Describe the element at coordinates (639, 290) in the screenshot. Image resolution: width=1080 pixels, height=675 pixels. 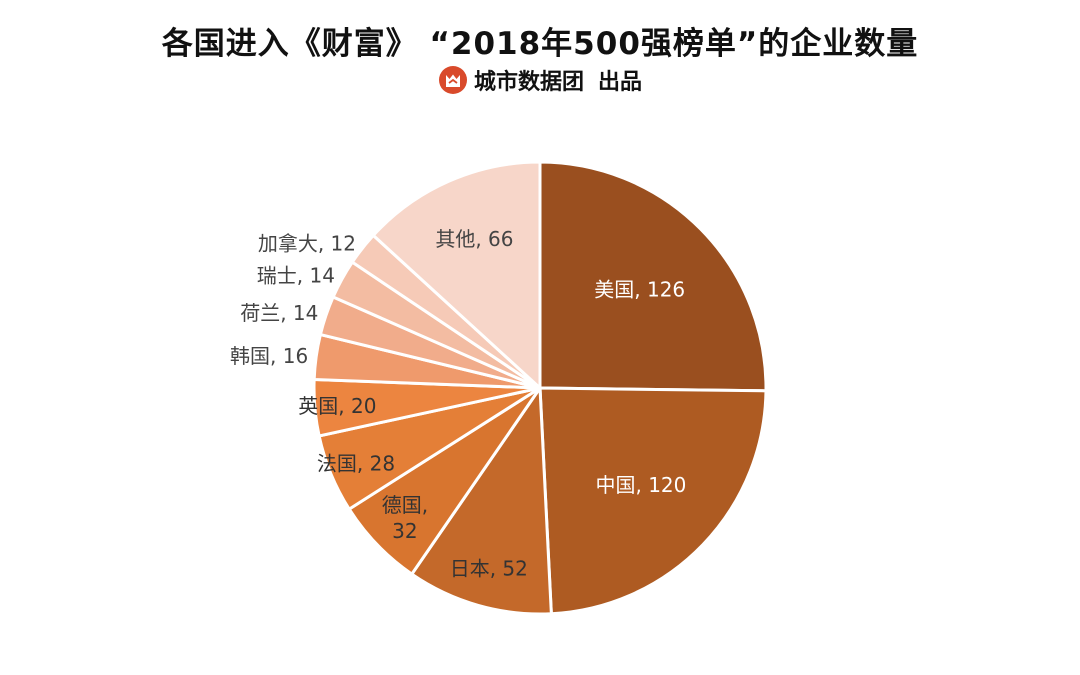
I see `slice-label-1: 美国, 126` at that location.